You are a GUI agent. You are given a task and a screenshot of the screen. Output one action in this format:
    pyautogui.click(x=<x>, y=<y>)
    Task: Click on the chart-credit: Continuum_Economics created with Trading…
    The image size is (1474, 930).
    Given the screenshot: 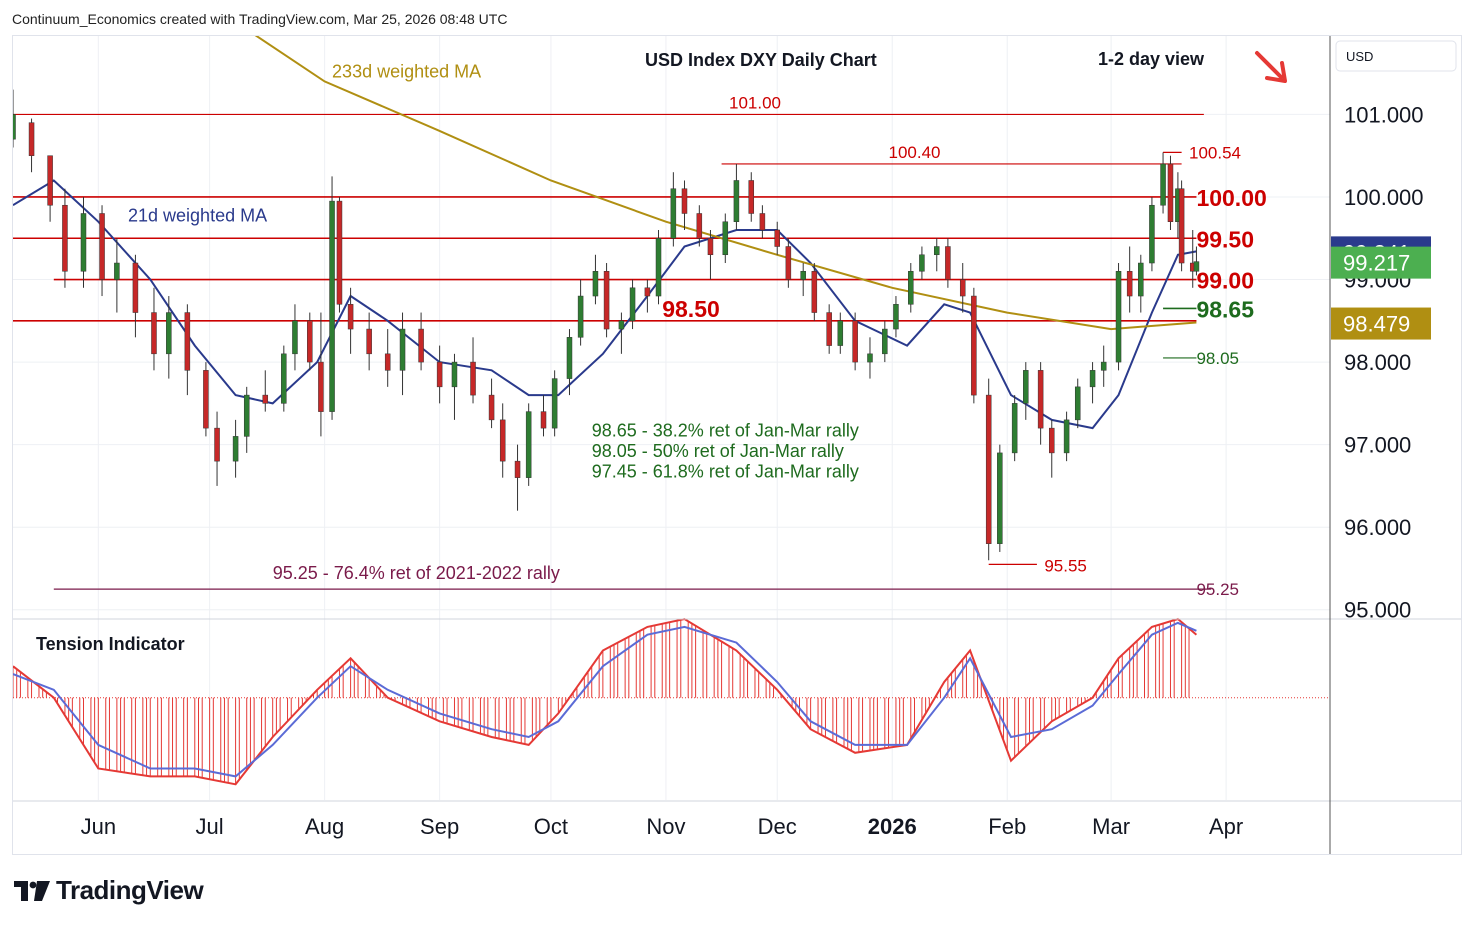 What is the action you would take?
    pyautogui.click(x=260, y=19)
    